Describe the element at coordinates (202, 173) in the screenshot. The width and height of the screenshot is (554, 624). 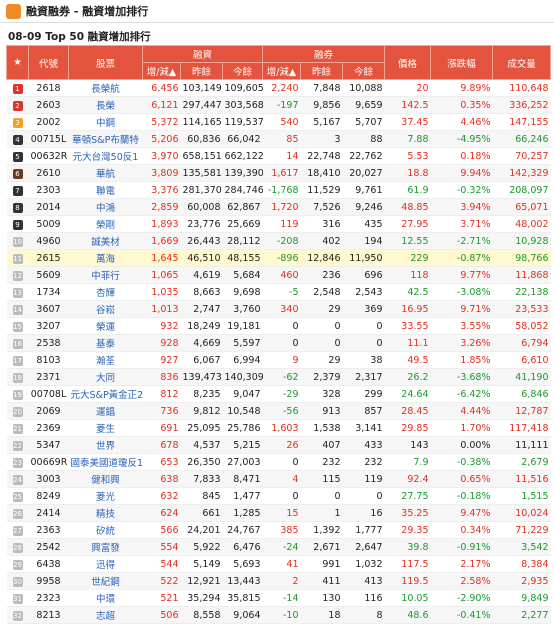
I see `cell-text: 135,581` at that location.